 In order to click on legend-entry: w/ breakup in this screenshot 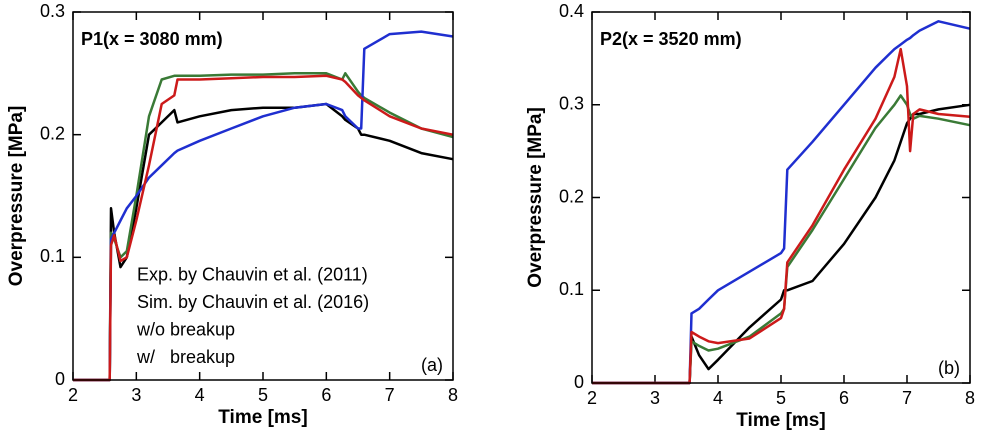, I will do `click(185, 357)`.